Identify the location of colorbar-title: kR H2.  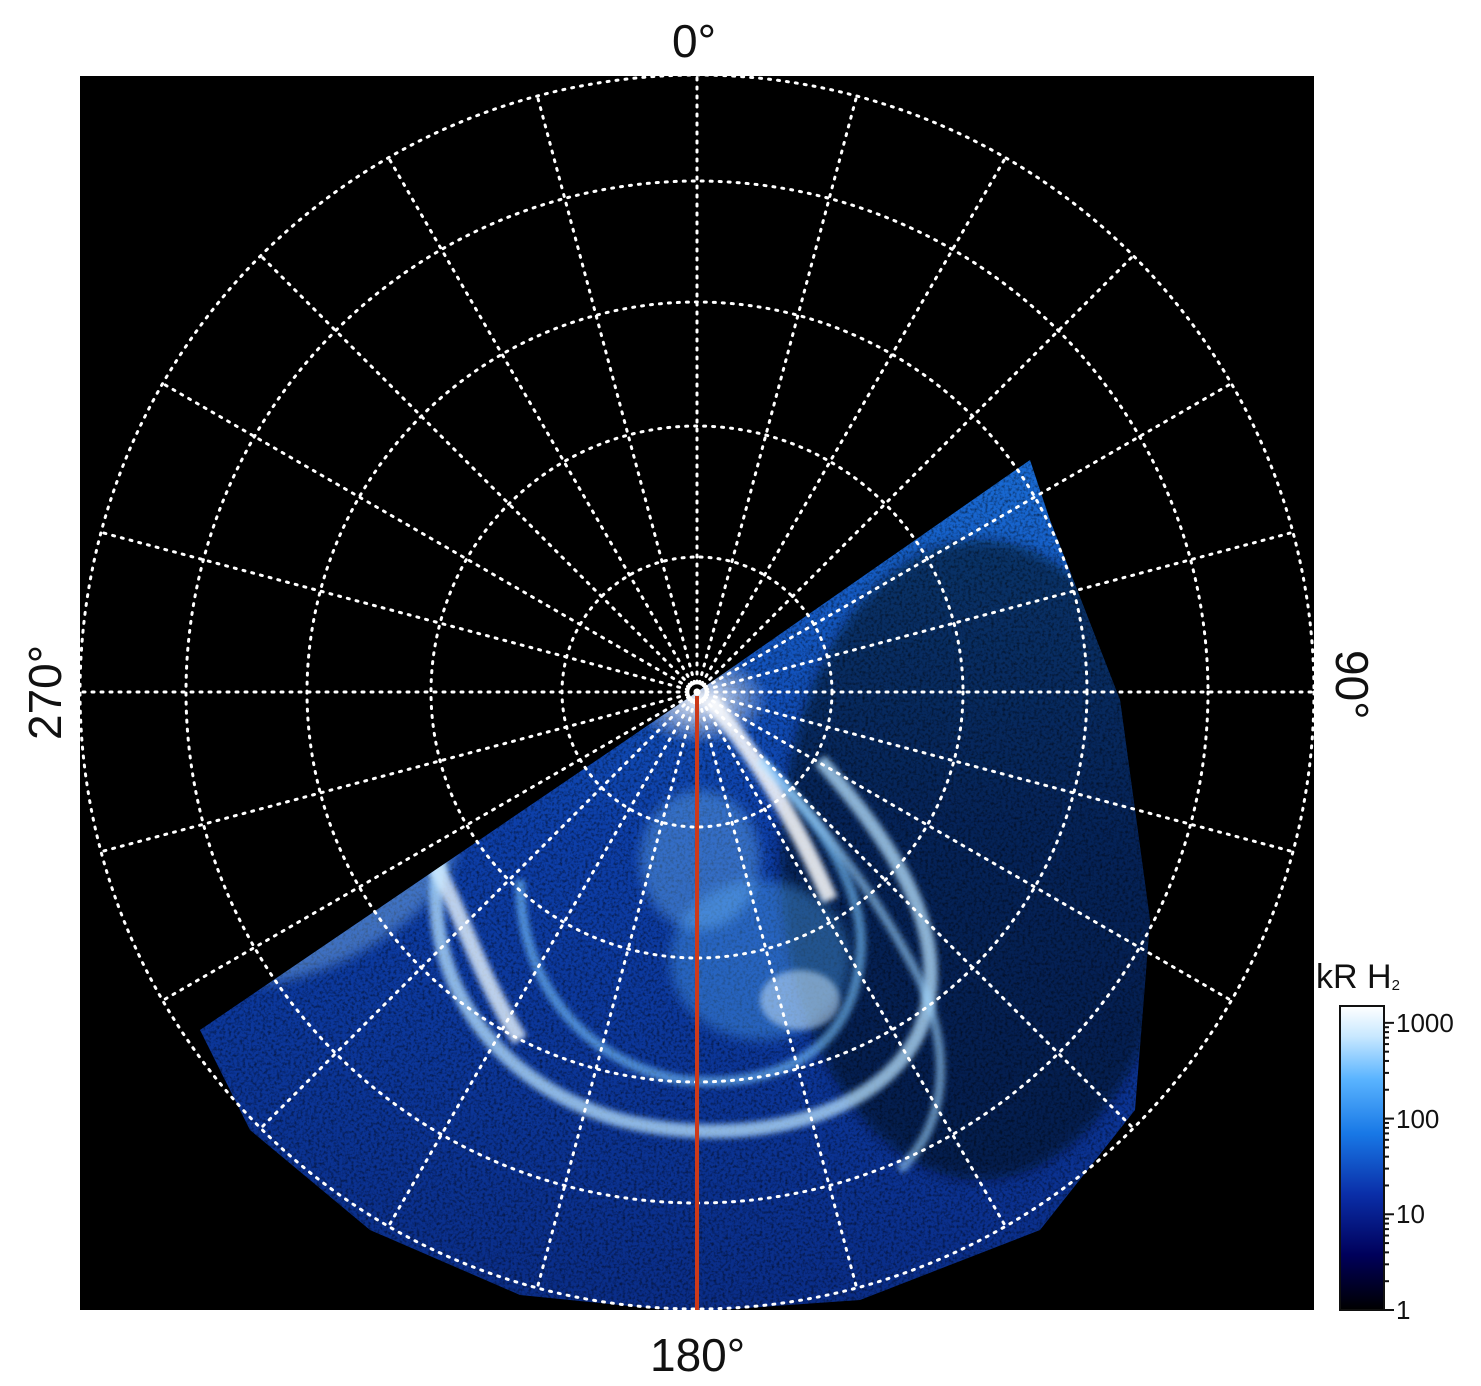
(1358, 977).